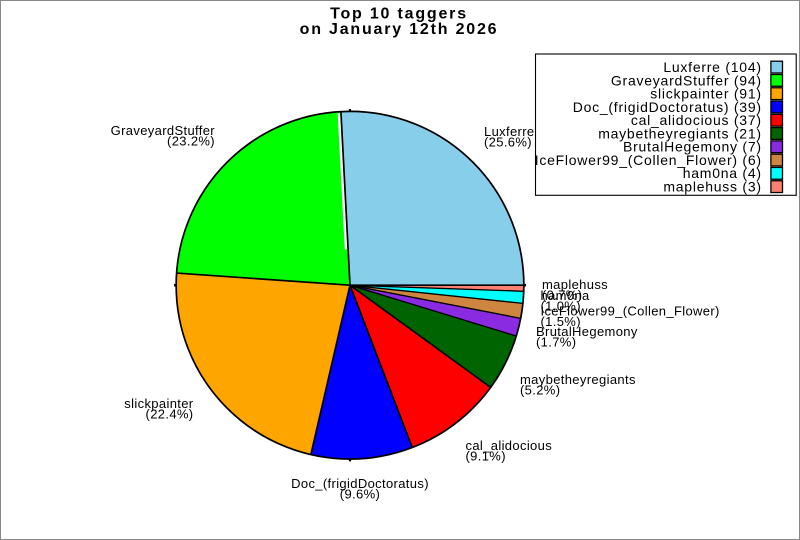  I want to click on svg-text: (25.6%), so click(508, 141).